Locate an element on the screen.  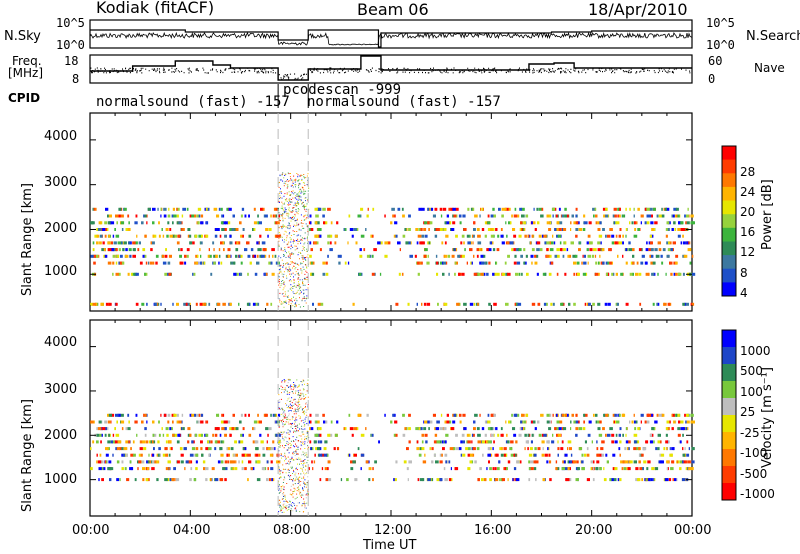
velocity-cbar-tick: 25 is located at coordinates (748, 412).